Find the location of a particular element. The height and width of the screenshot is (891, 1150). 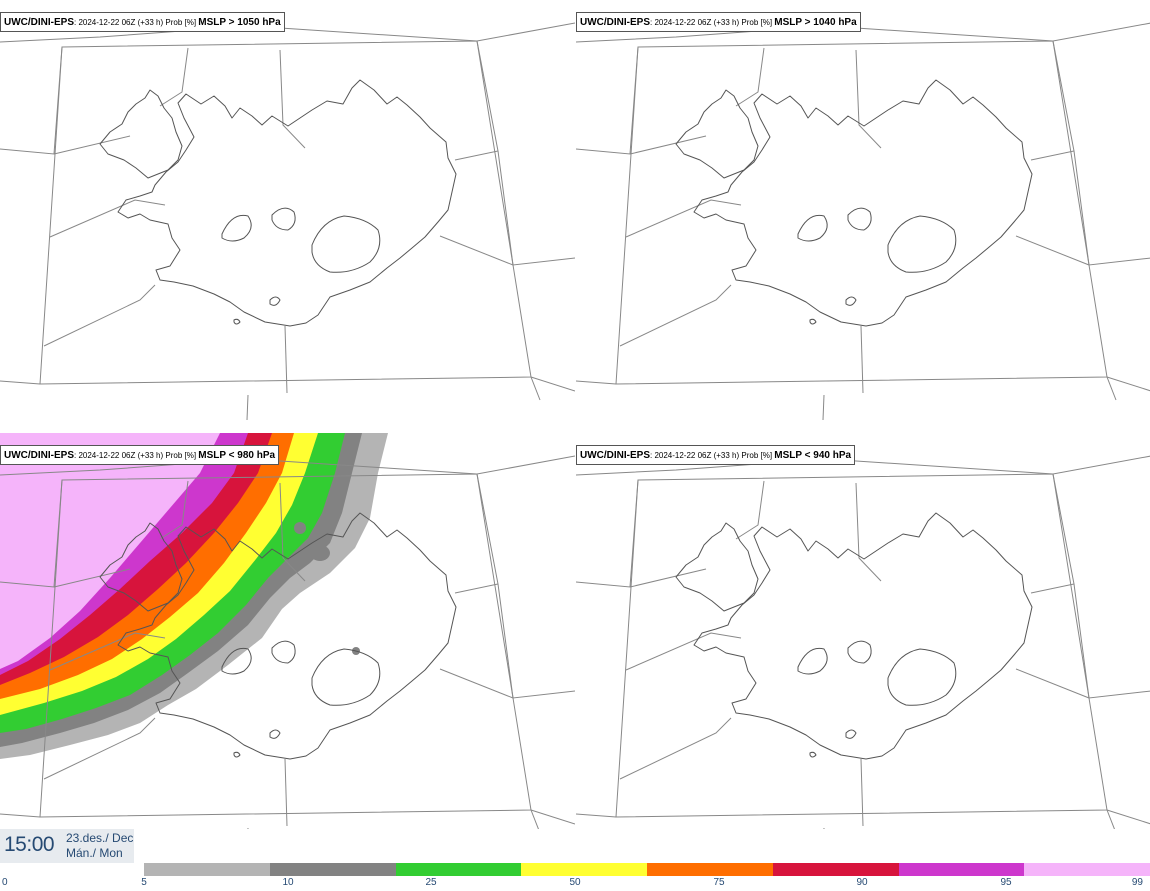

variable-label: MSLP < 980 hPa is located at coordinates (237, 455).